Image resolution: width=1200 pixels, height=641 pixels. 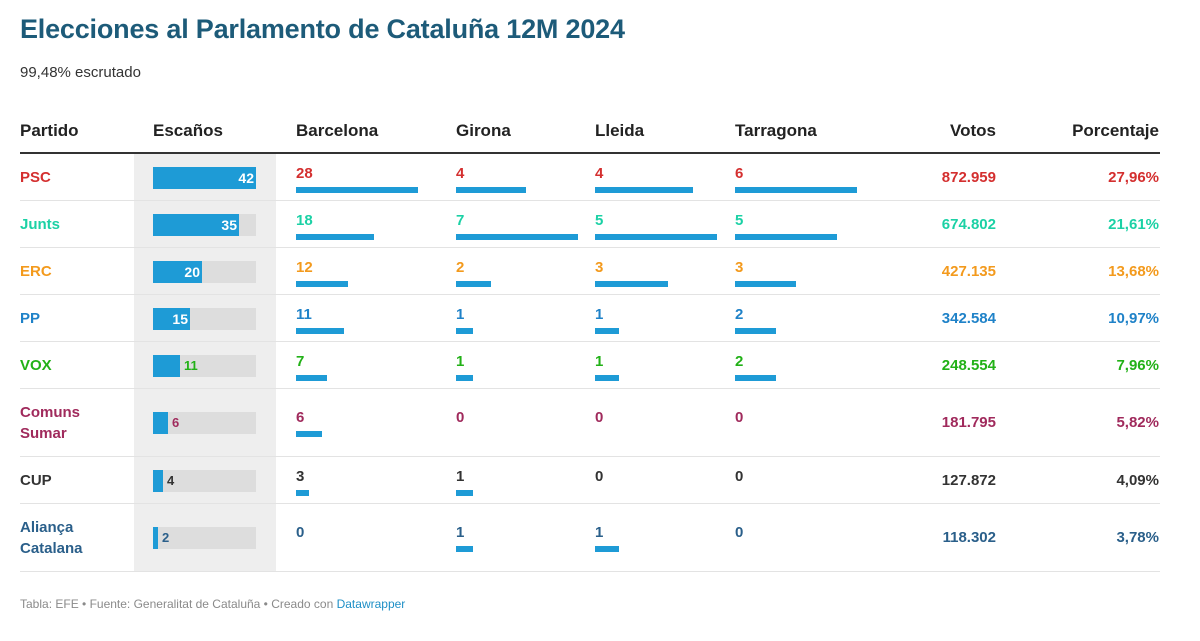 I want to click on header-votos: Votos, so click(x=973, y=130).